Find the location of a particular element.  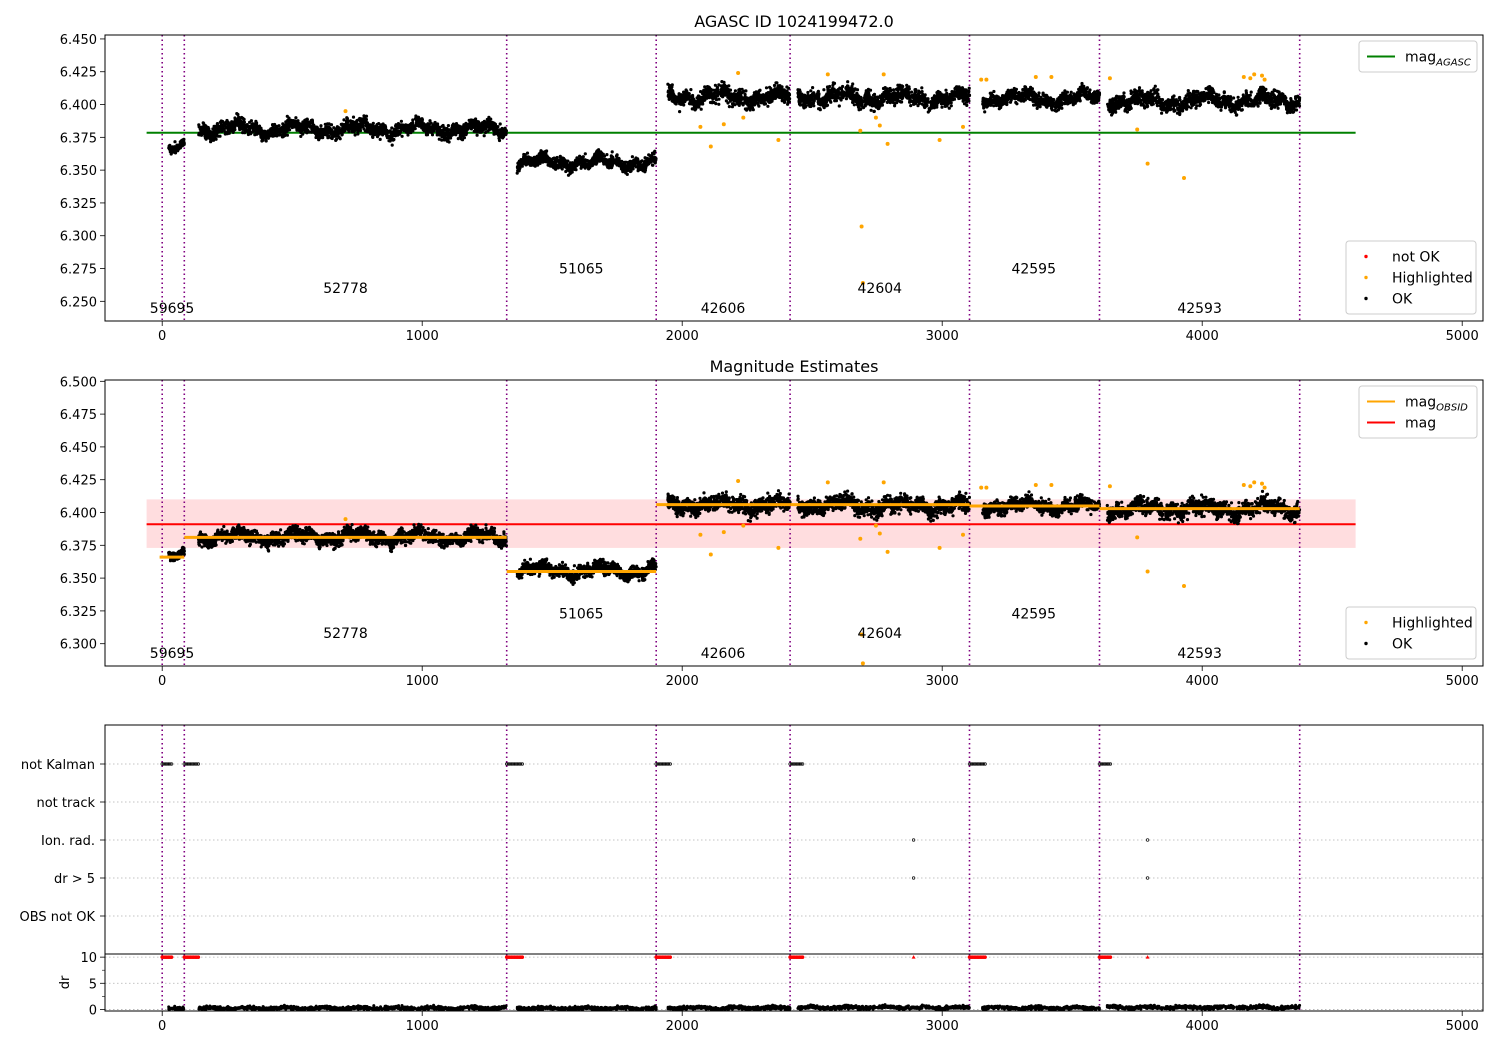

ok-points is located at coordinates (734, 128).